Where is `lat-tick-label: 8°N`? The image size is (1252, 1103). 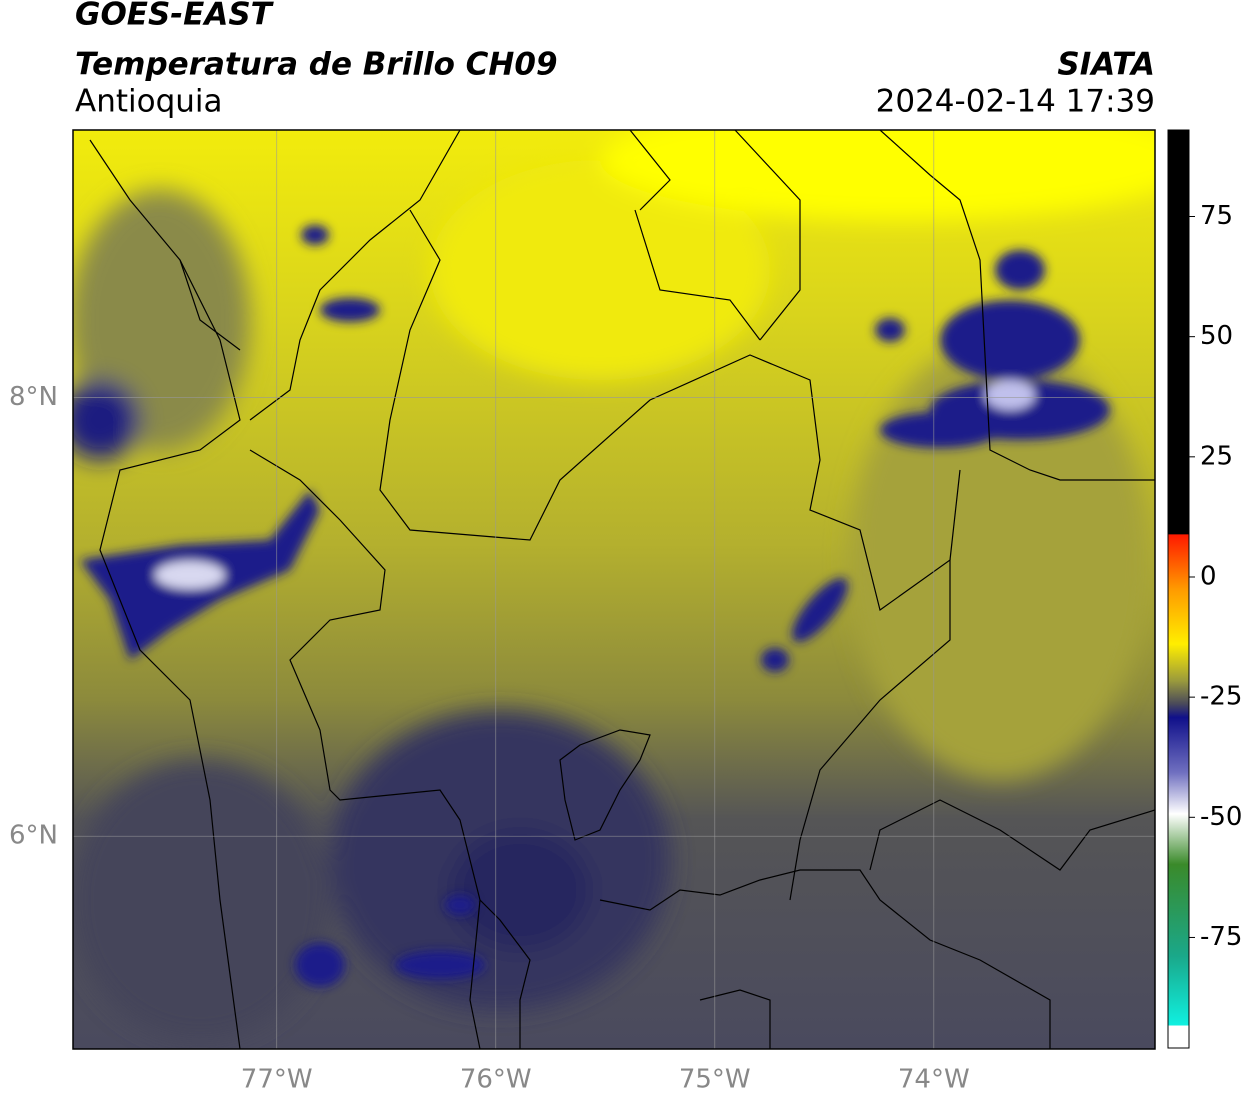 lat-tick-label: 8°N is located at coordinates (33, 397).